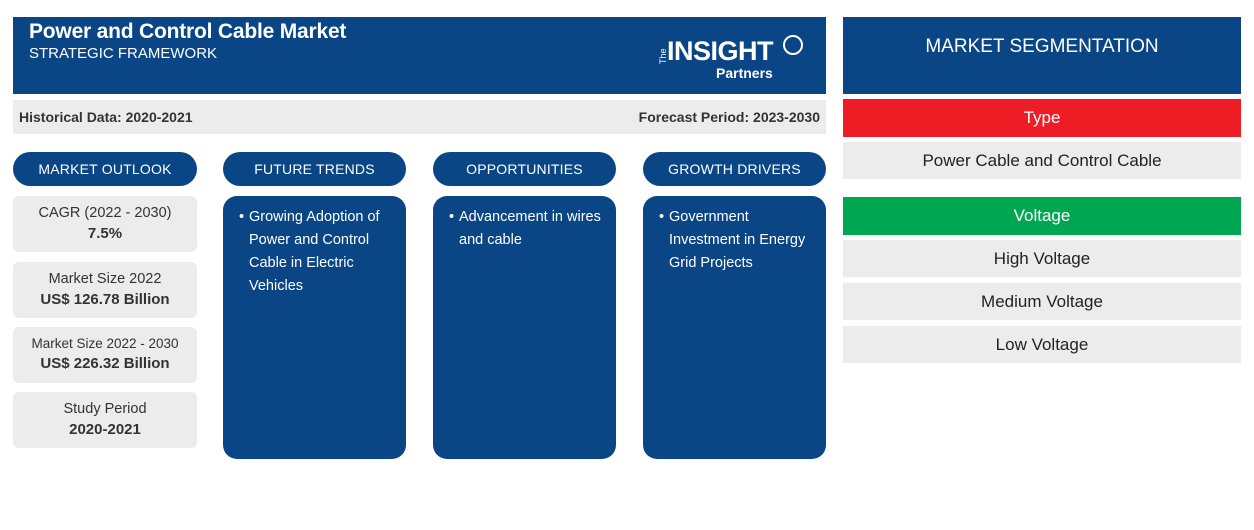 This screenshot has height=530, width=1254. What do you see at coordinates (105, 233) in the screenshot?
I see `stat-value: 7.5%` at bounding box center [105, 233].